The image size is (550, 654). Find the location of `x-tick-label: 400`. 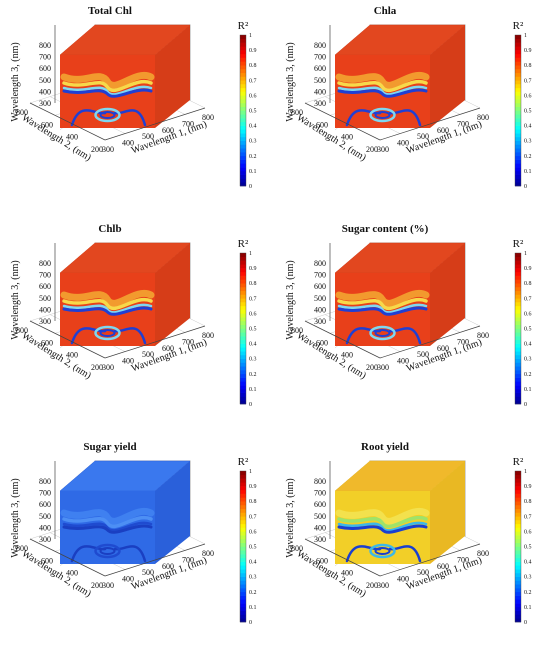

x-tick-label: 400 is located at coordinates (128, 579).